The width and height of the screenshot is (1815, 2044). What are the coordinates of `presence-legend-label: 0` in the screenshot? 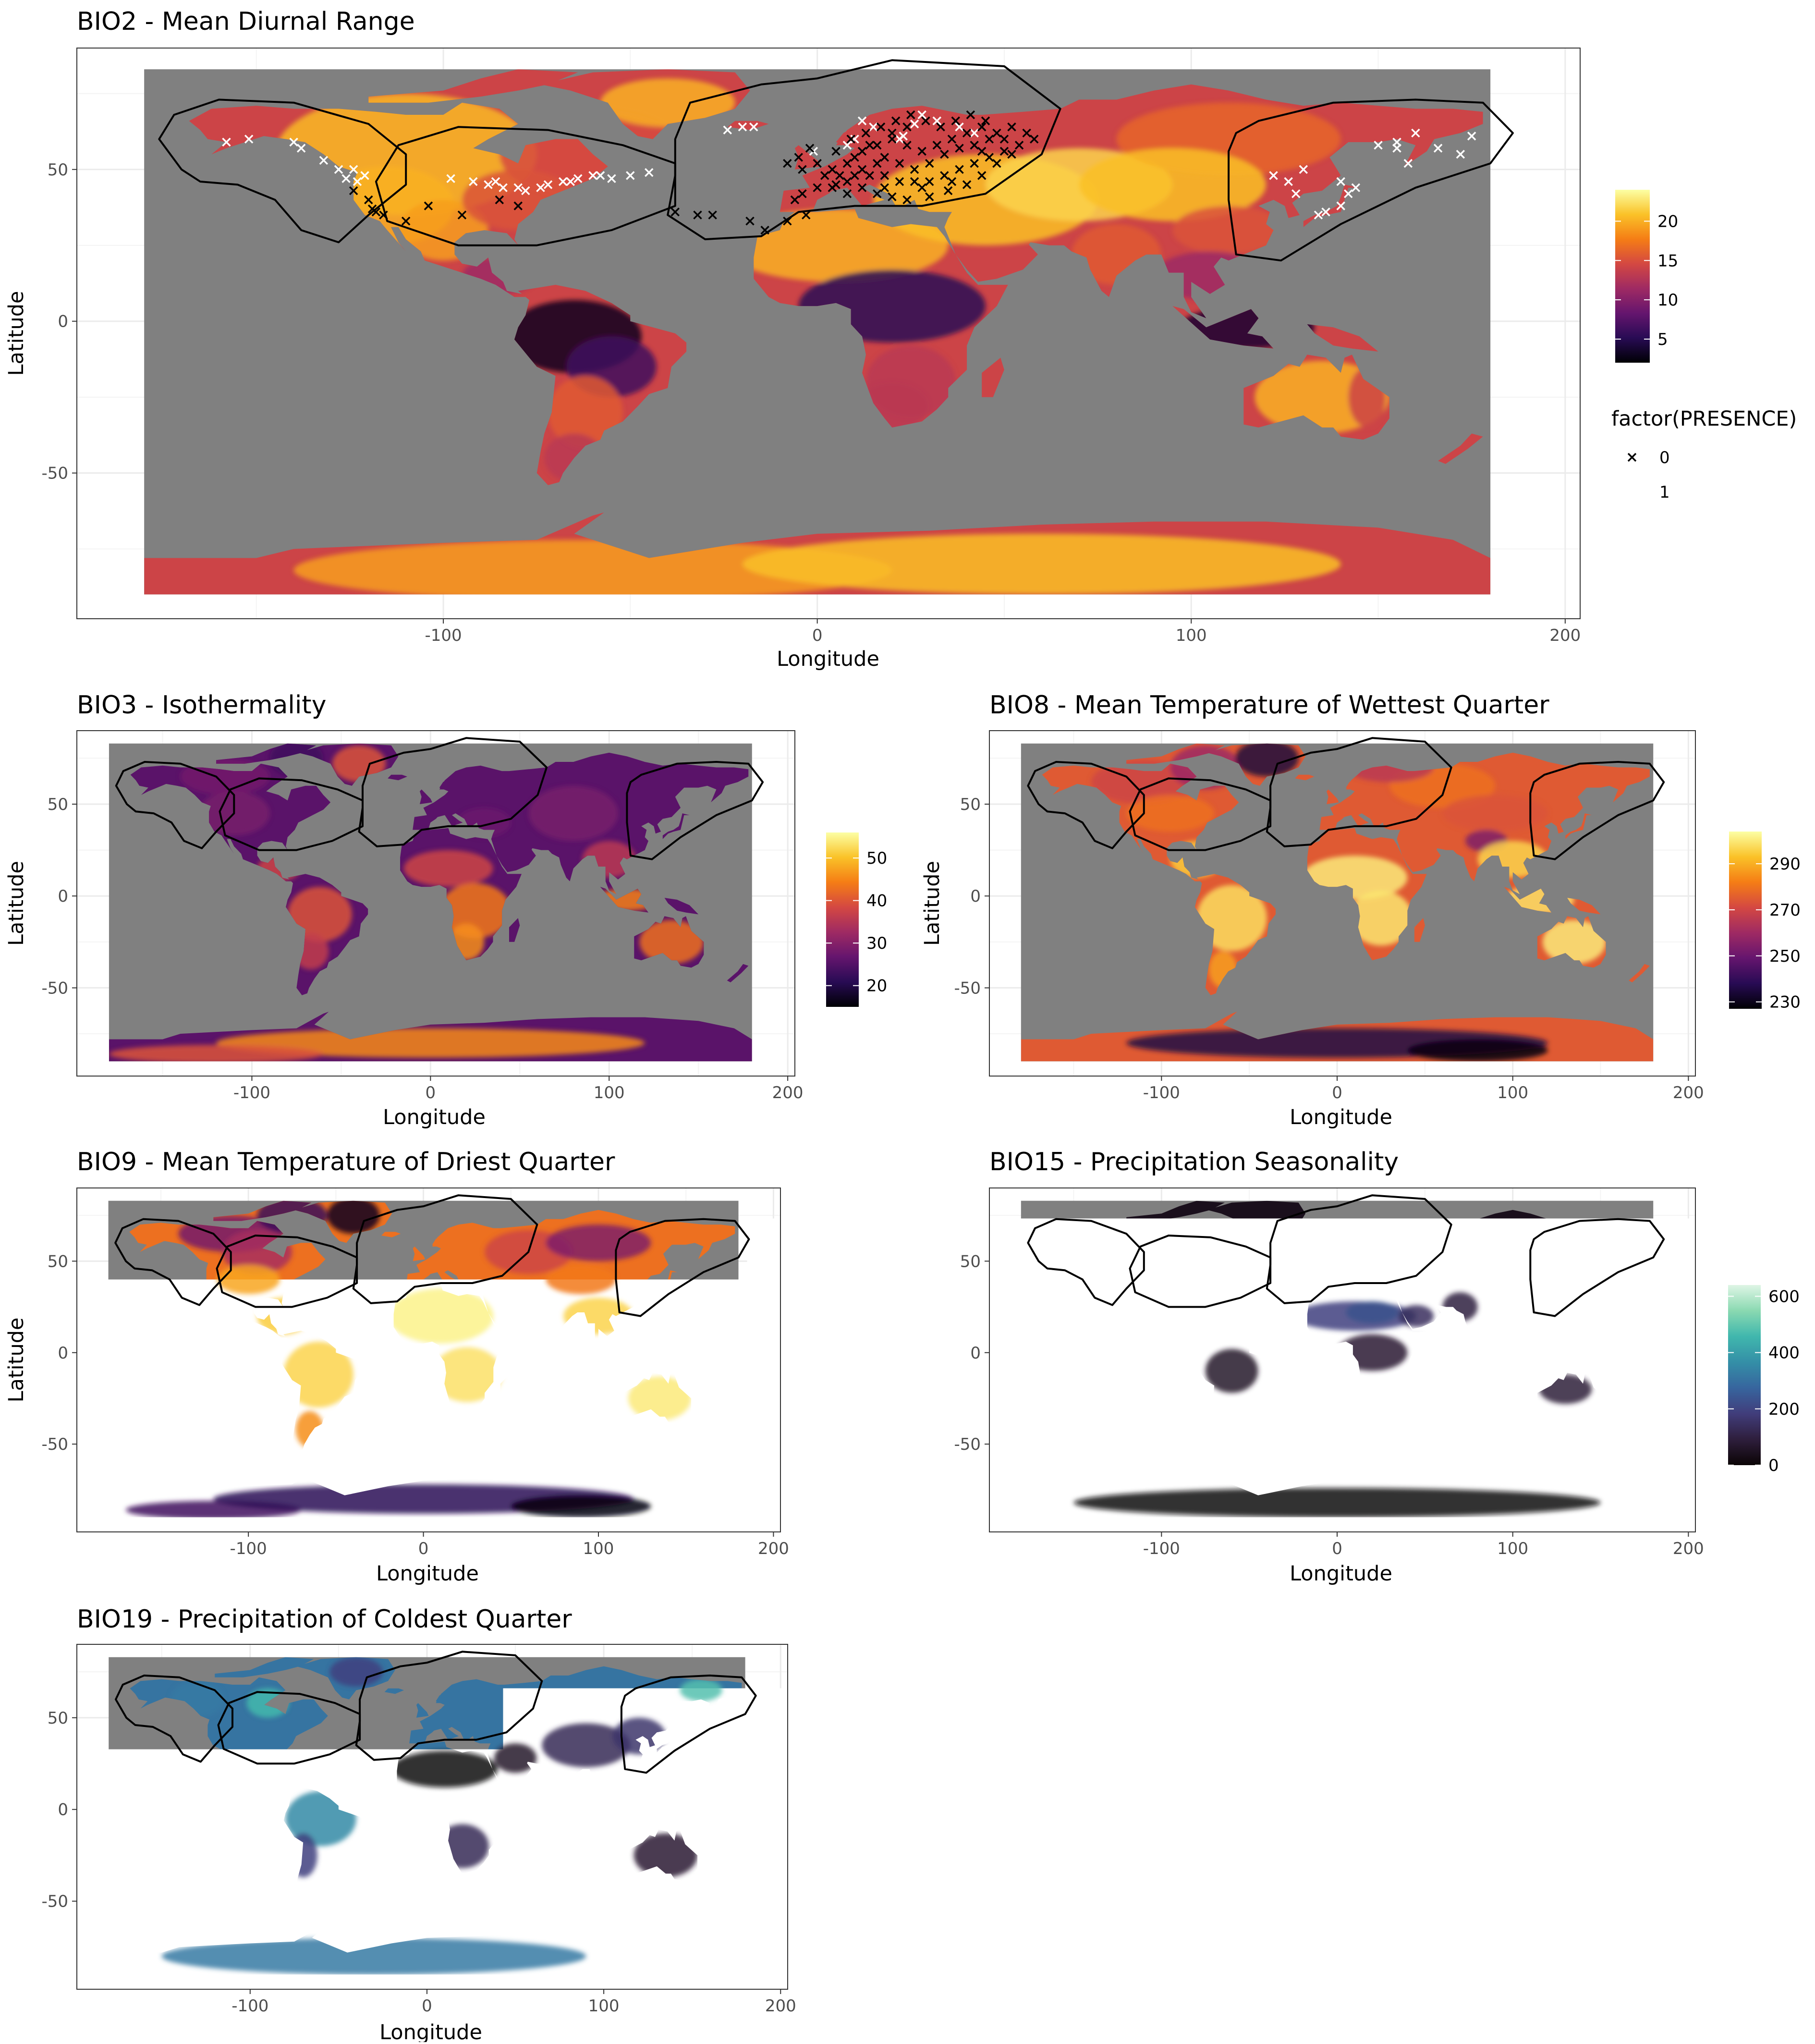 It's located at (1664, 457).